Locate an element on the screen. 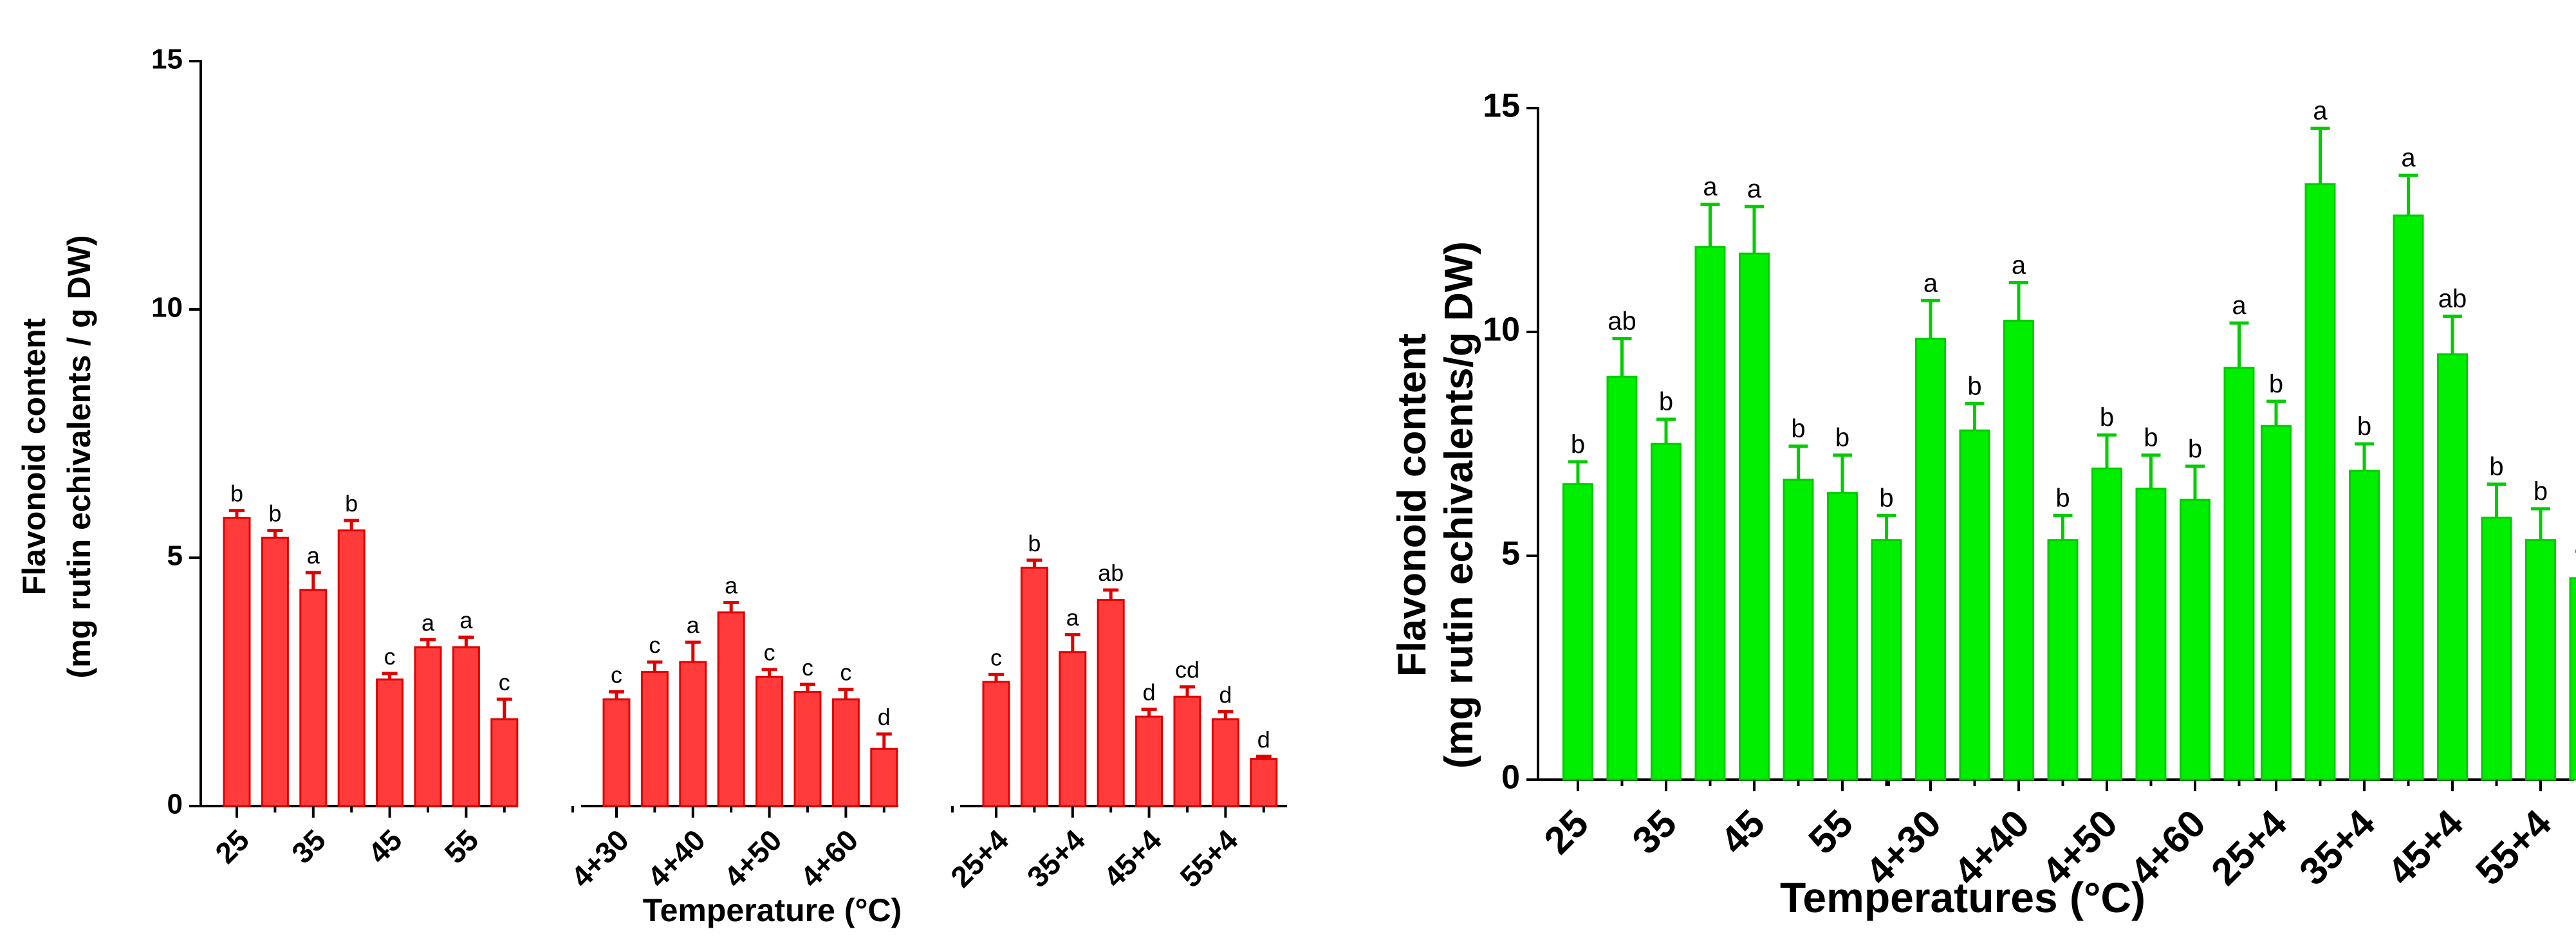  y-axis-title-line2: (mg rutin echivalents/g DW) is located at coordinates (1459, 505).